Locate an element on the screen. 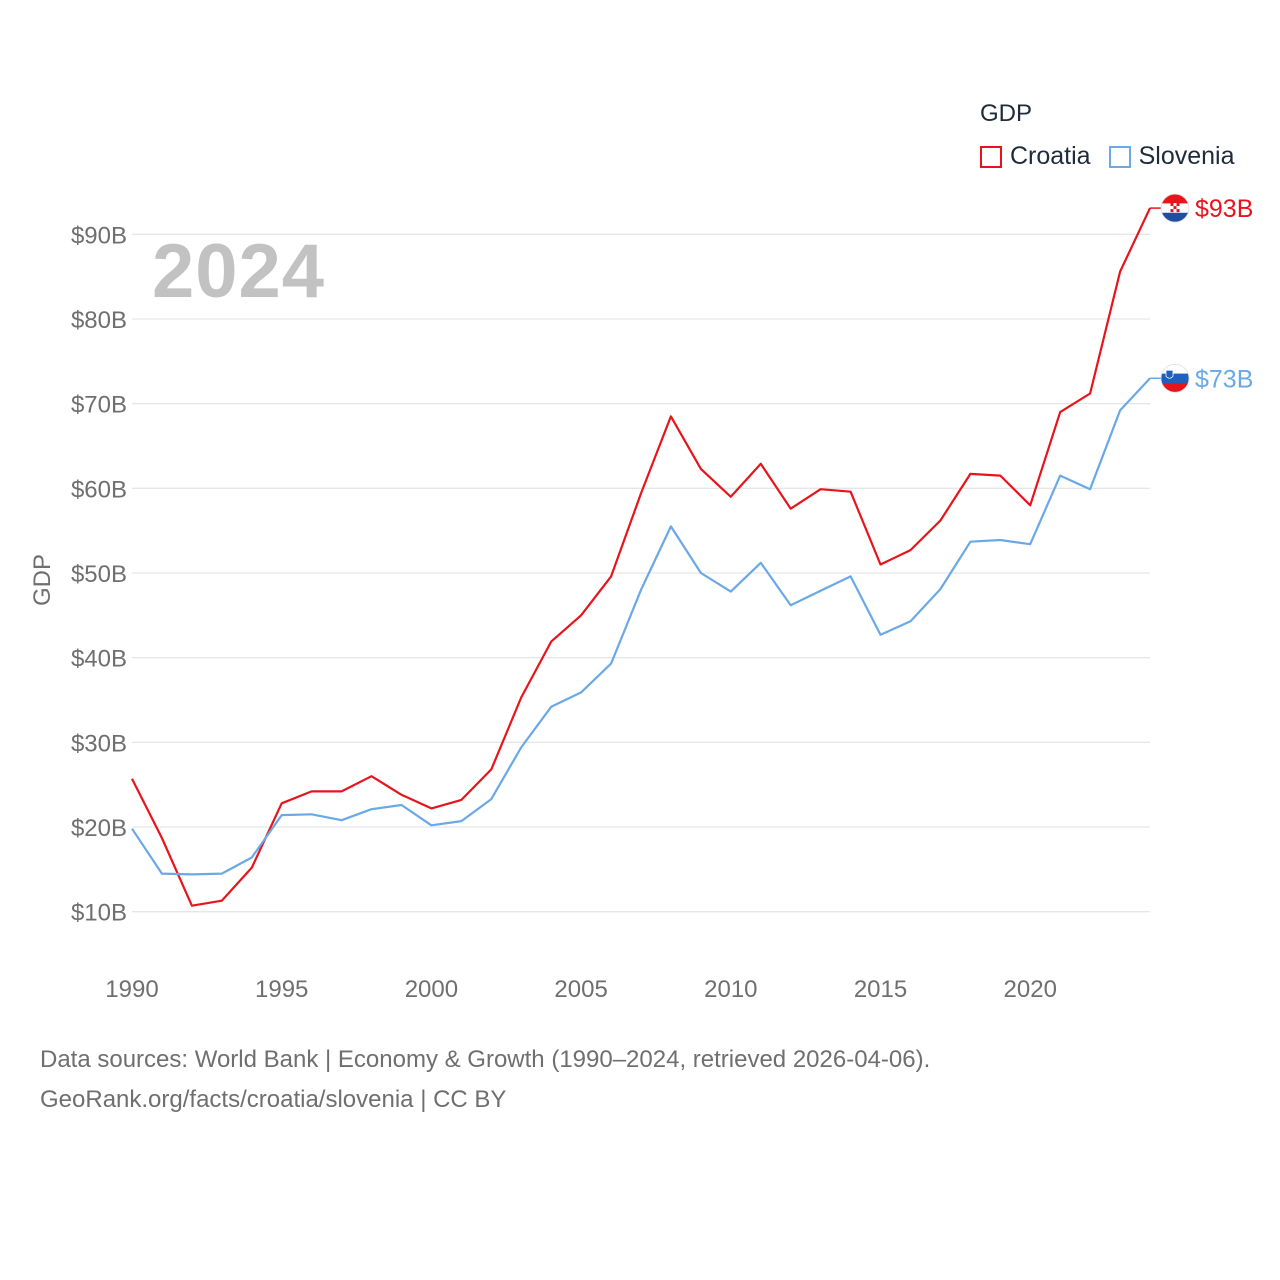 This screenshot has width=1280, height=1280. legend-item-slovenia: Slovenia is located at coordinates (1171, 156).